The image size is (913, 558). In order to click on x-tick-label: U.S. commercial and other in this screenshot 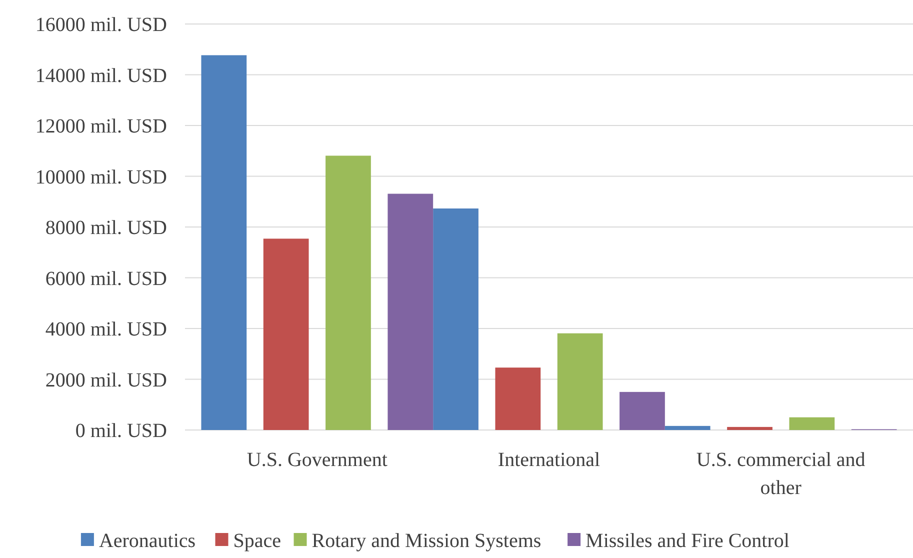, I will do `click(781, 474)`.